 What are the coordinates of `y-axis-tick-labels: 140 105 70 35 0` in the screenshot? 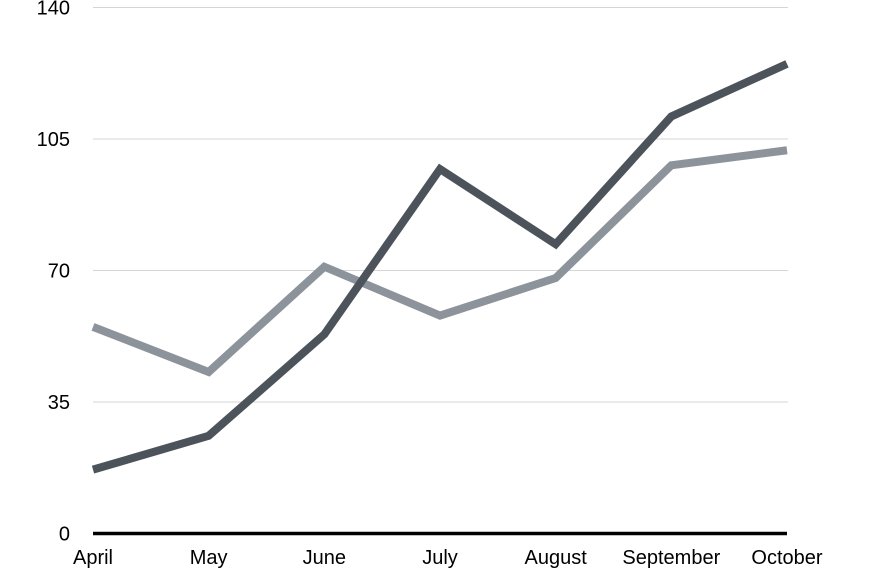 It's located at (53, 273).